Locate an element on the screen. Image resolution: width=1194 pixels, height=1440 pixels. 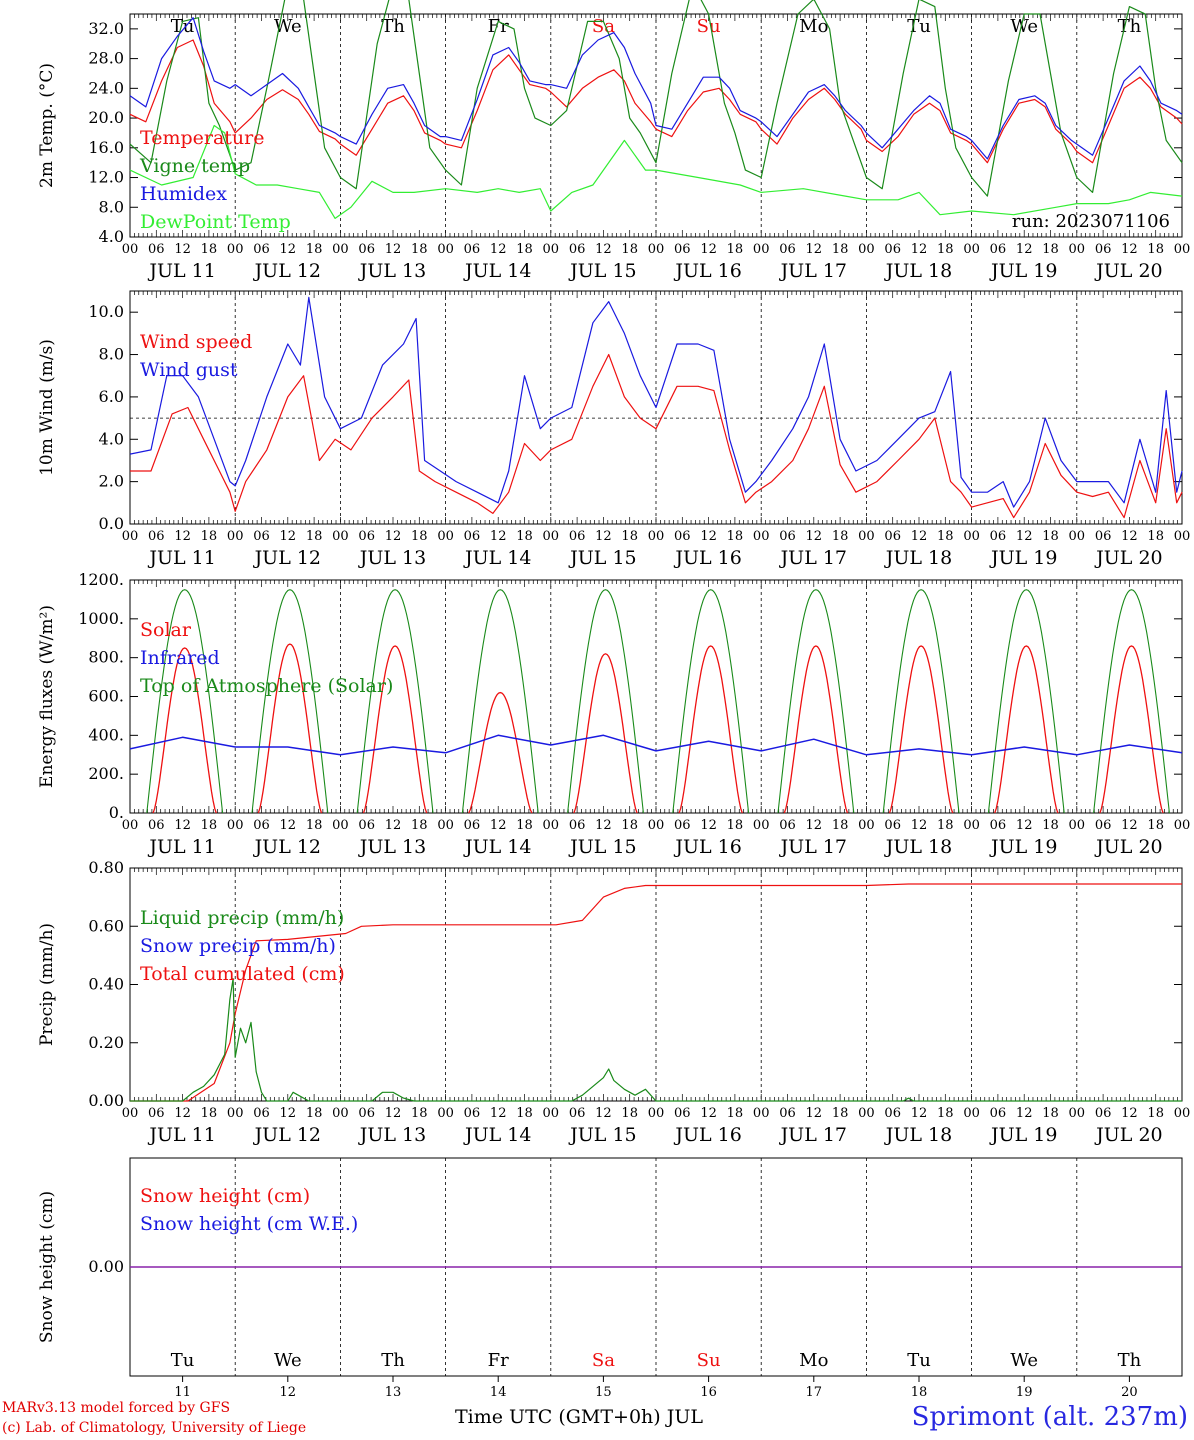
day-date-label: JUL 12 is located at coordinates (287, 558).